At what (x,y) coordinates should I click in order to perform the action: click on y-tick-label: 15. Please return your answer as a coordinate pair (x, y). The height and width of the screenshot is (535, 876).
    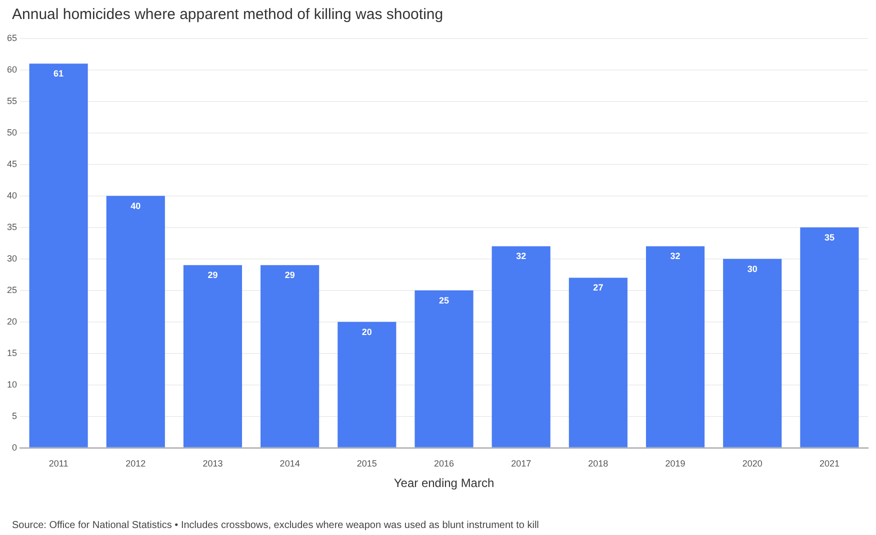
    Looking at the image, I should click on (12, 353).